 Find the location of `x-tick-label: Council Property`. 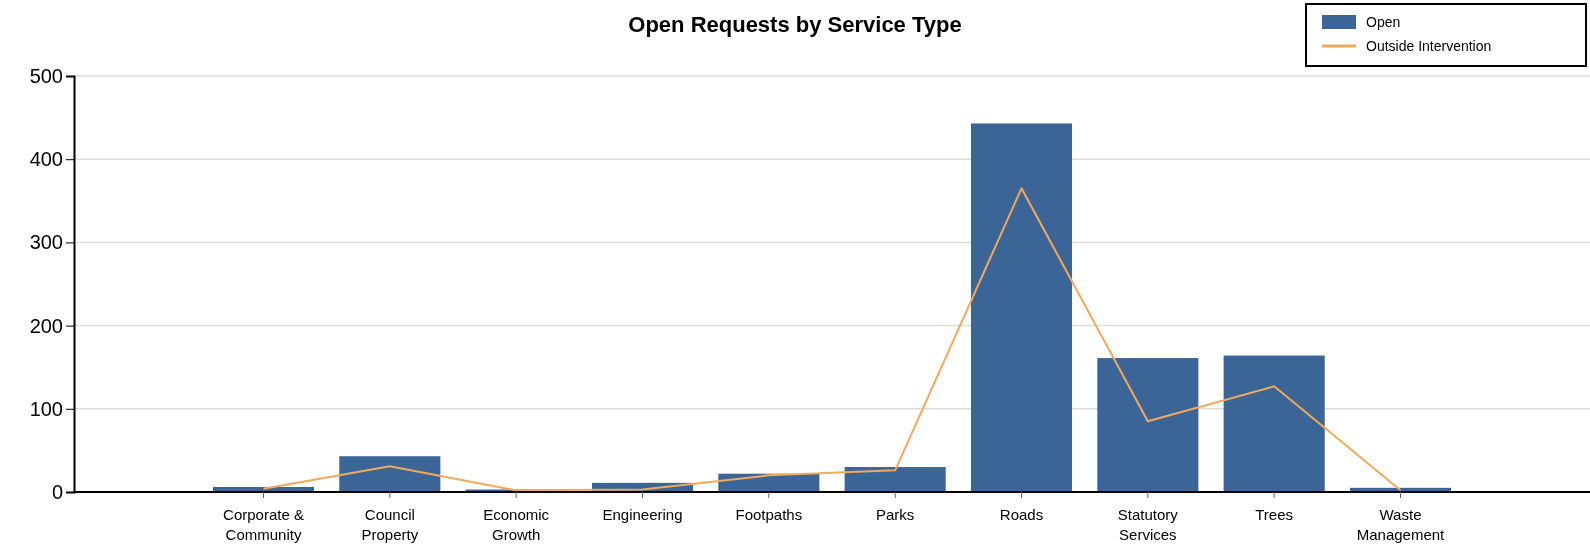

x-tick-label: Council Property is located at coordinates (390, 524).